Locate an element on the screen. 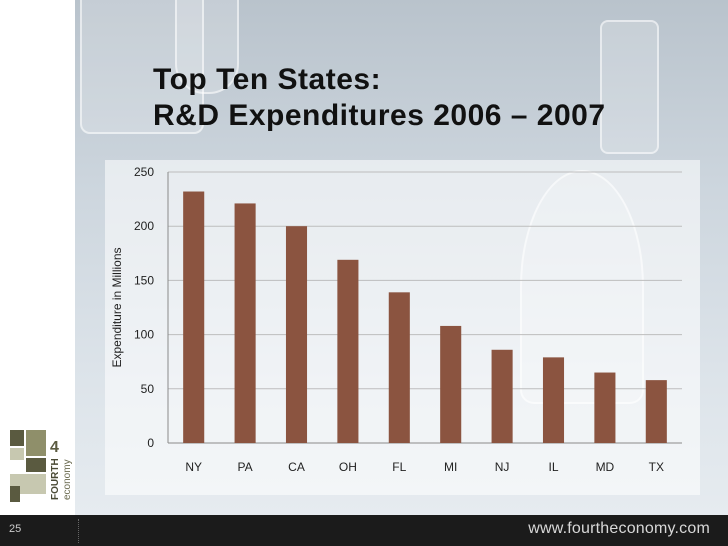 This screenshot has height=546, width=728. logo-word-economy: economy is located at coordinates (67, 479).